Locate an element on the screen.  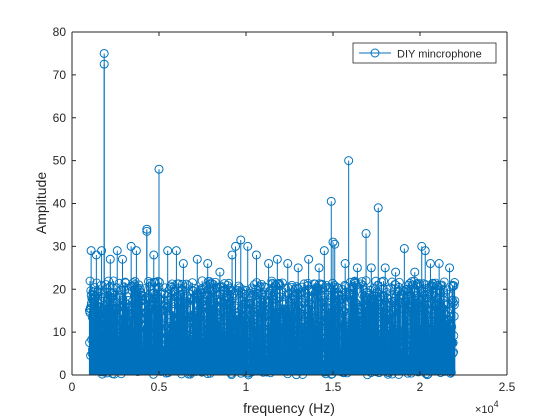
y-tick-label: 20 is located at coordinates (60, 289).